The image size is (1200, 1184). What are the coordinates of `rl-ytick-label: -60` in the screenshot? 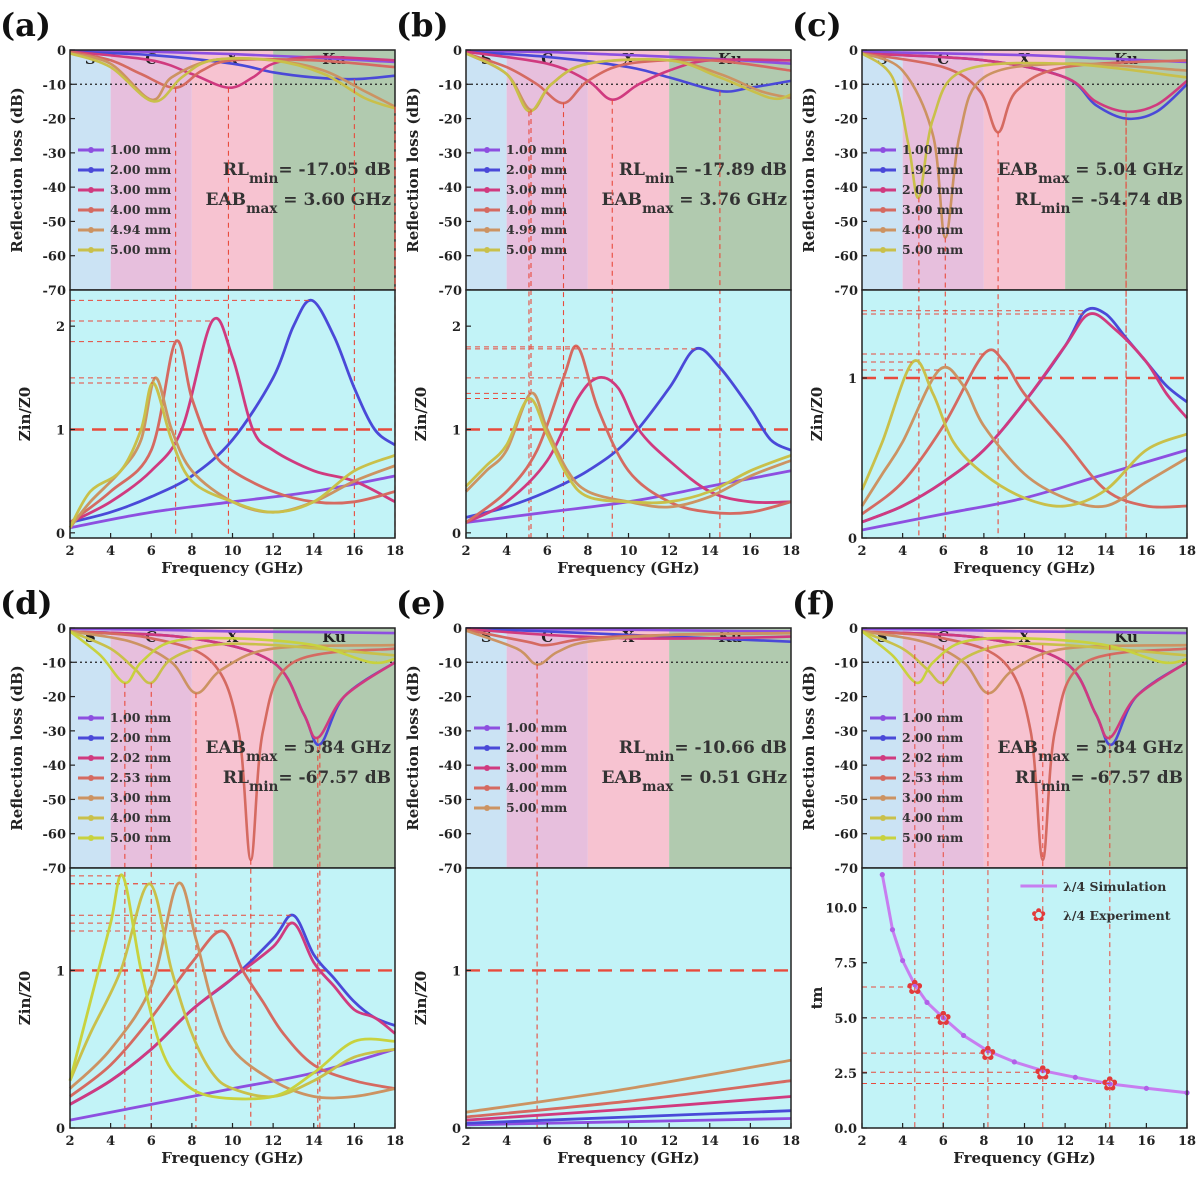 It's located at (451, 257).